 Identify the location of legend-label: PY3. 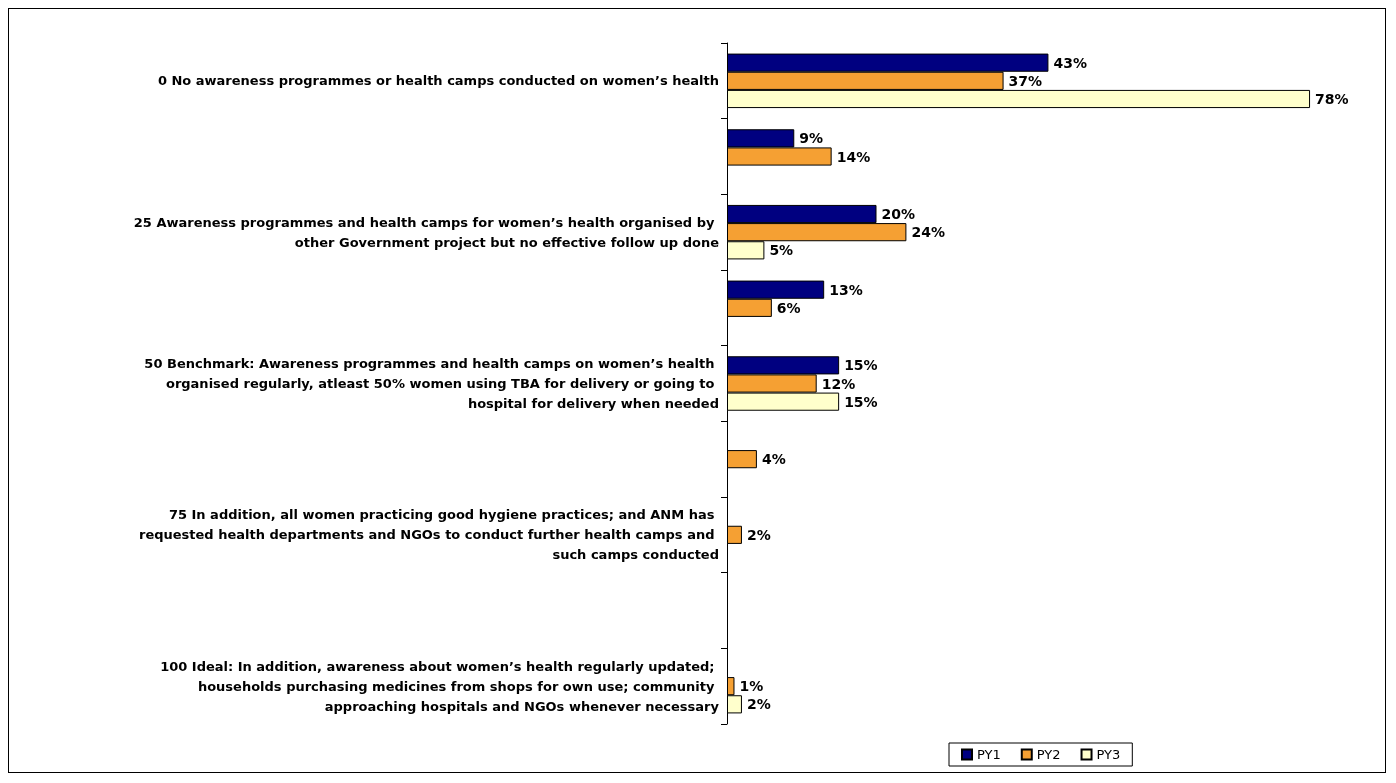
(1108, 754).